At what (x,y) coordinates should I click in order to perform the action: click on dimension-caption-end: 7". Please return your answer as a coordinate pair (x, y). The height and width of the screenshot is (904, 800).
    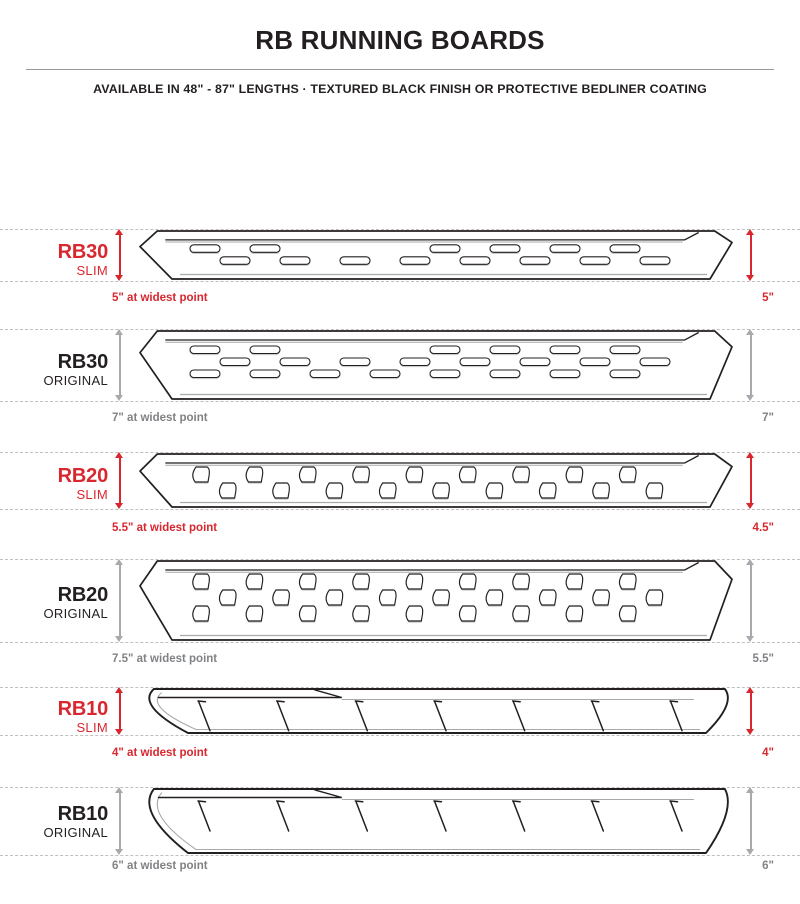
    Looking at the image, I should click on (768, 417).